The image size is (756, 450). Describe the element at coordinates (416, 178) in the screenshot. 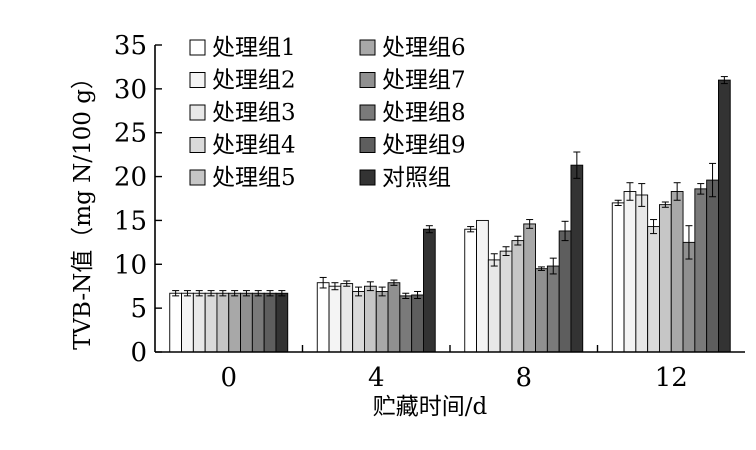

I see `legend-label: 对照组` at that location.